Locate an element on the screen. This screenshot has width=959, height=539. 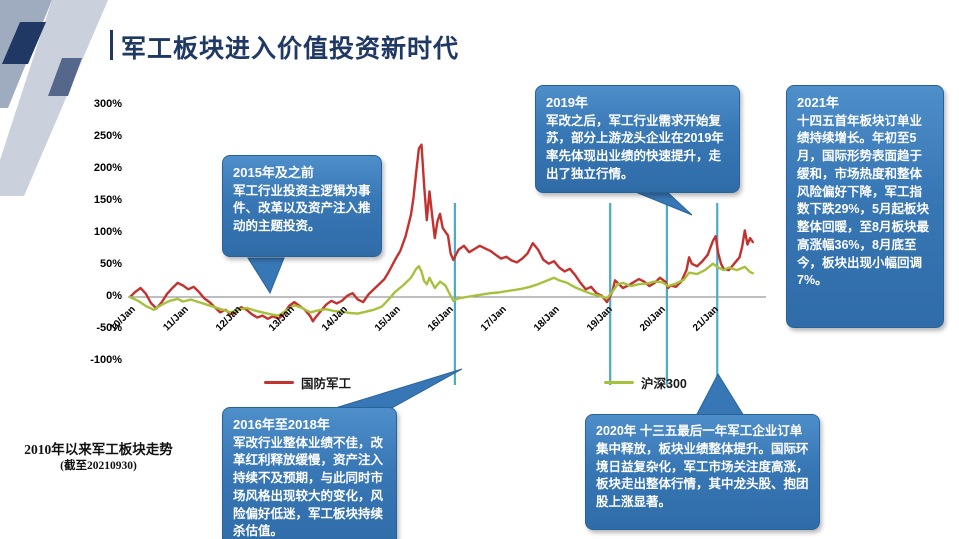
y-tick-label: 50% is located at coordinates (110, 264).